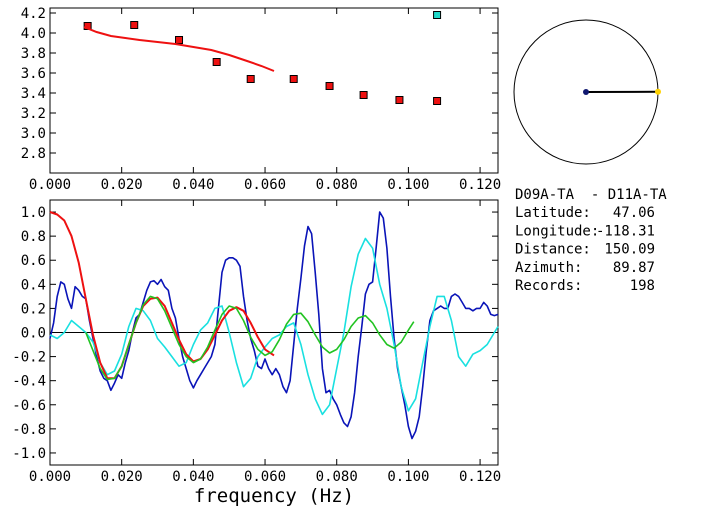 Image resolution: width=703 pixels, height=519 pixels. Describe the element at coordinates (33, 237) in the screenshot. I see `correlation-y-tick-label: 0.8` at that location.